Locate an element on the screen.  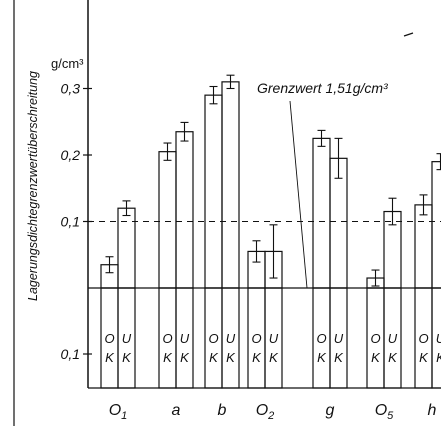
x-tick-label: O5 is located at coordinates (384, 412).